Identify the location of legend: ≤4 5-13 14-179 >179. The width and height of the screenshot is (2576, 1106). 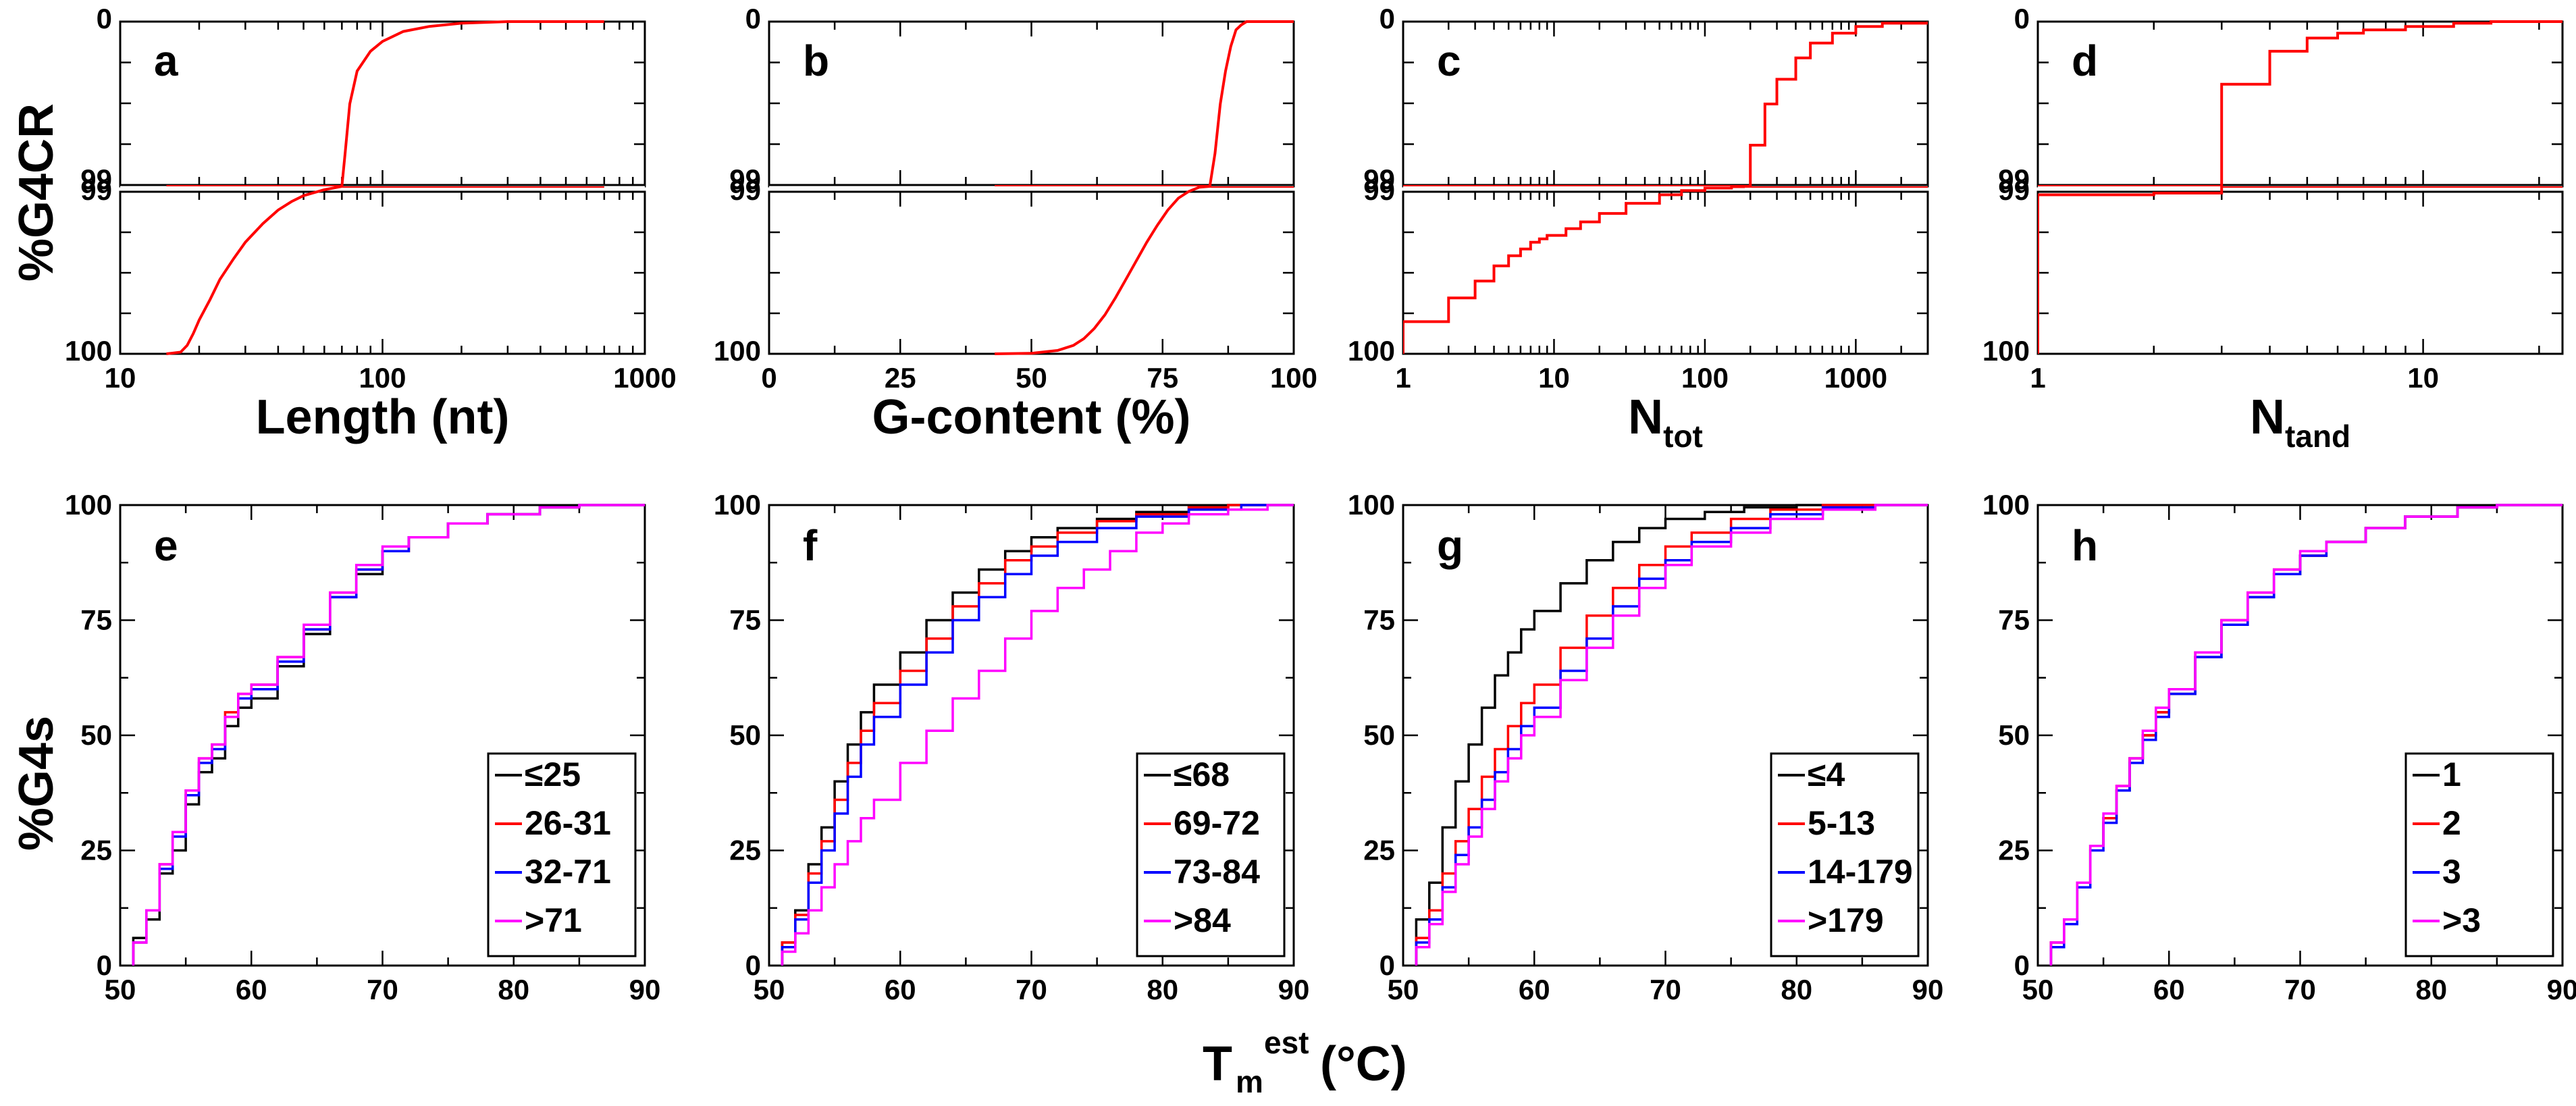
(1845, 854).